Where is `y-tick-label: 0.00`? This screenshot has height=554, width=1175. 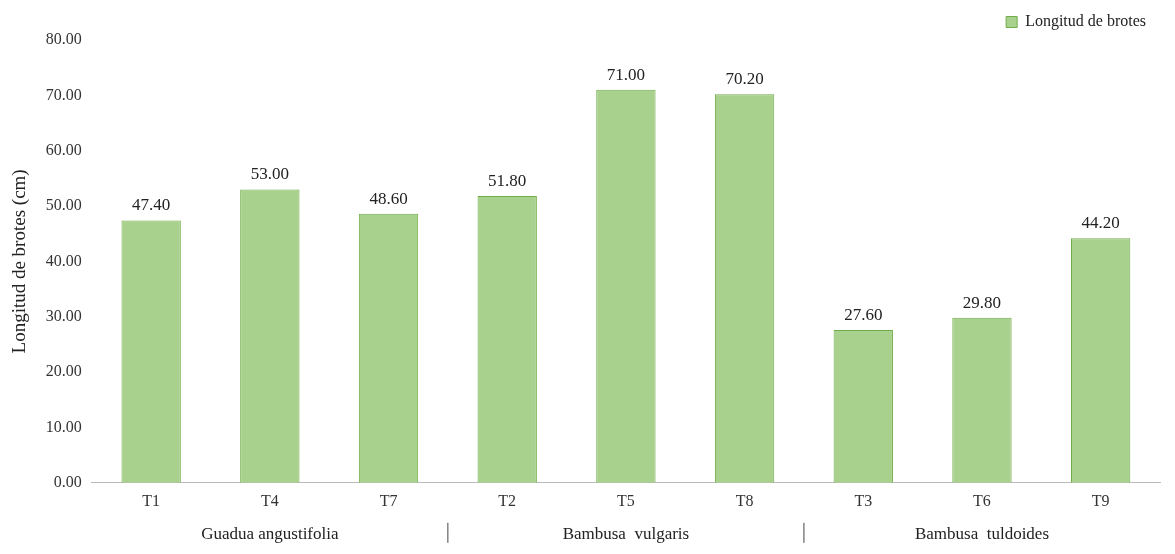 y-tick-label: 0.00 is located at coordinates (67, 481).